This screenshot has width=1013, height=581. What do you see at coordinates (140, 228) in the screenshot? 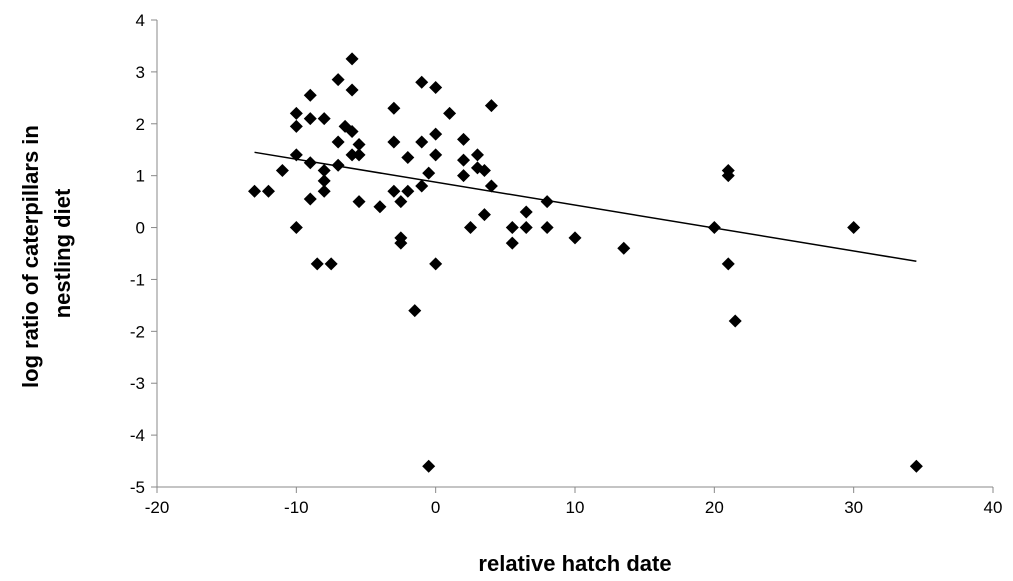
I see `y-tick-label: 0` at bounding box center [140, 228].